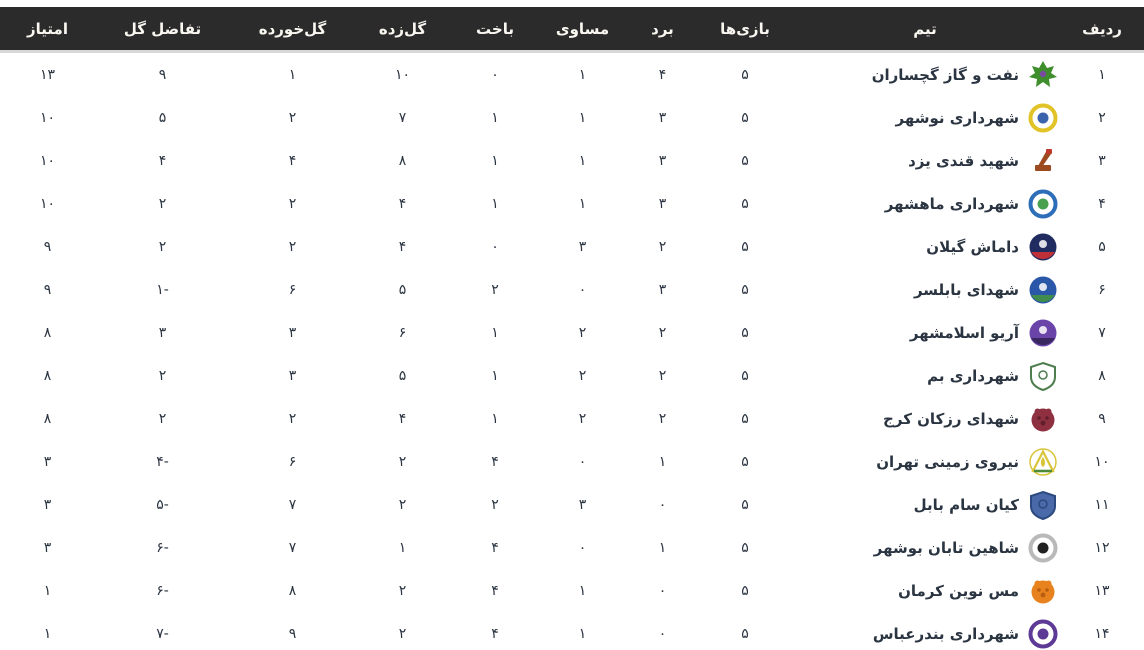 The image size is (1144, 650). I want to click on team-cell: آریو اسلامشهر, so click(925, 332).